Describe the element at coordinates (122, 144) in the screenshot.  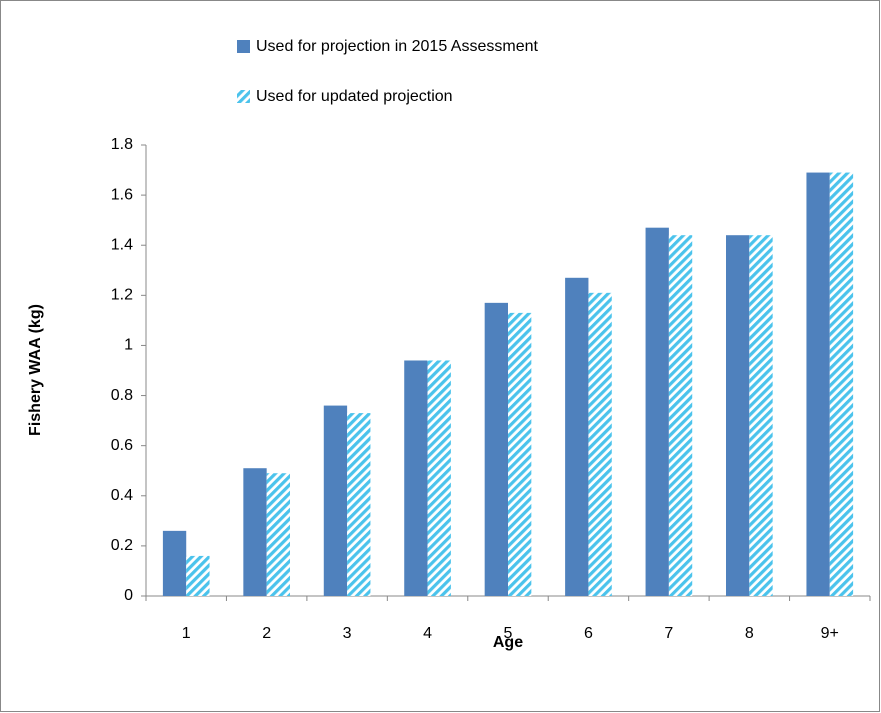
I see `y-tick-label: 1.8` at that location.